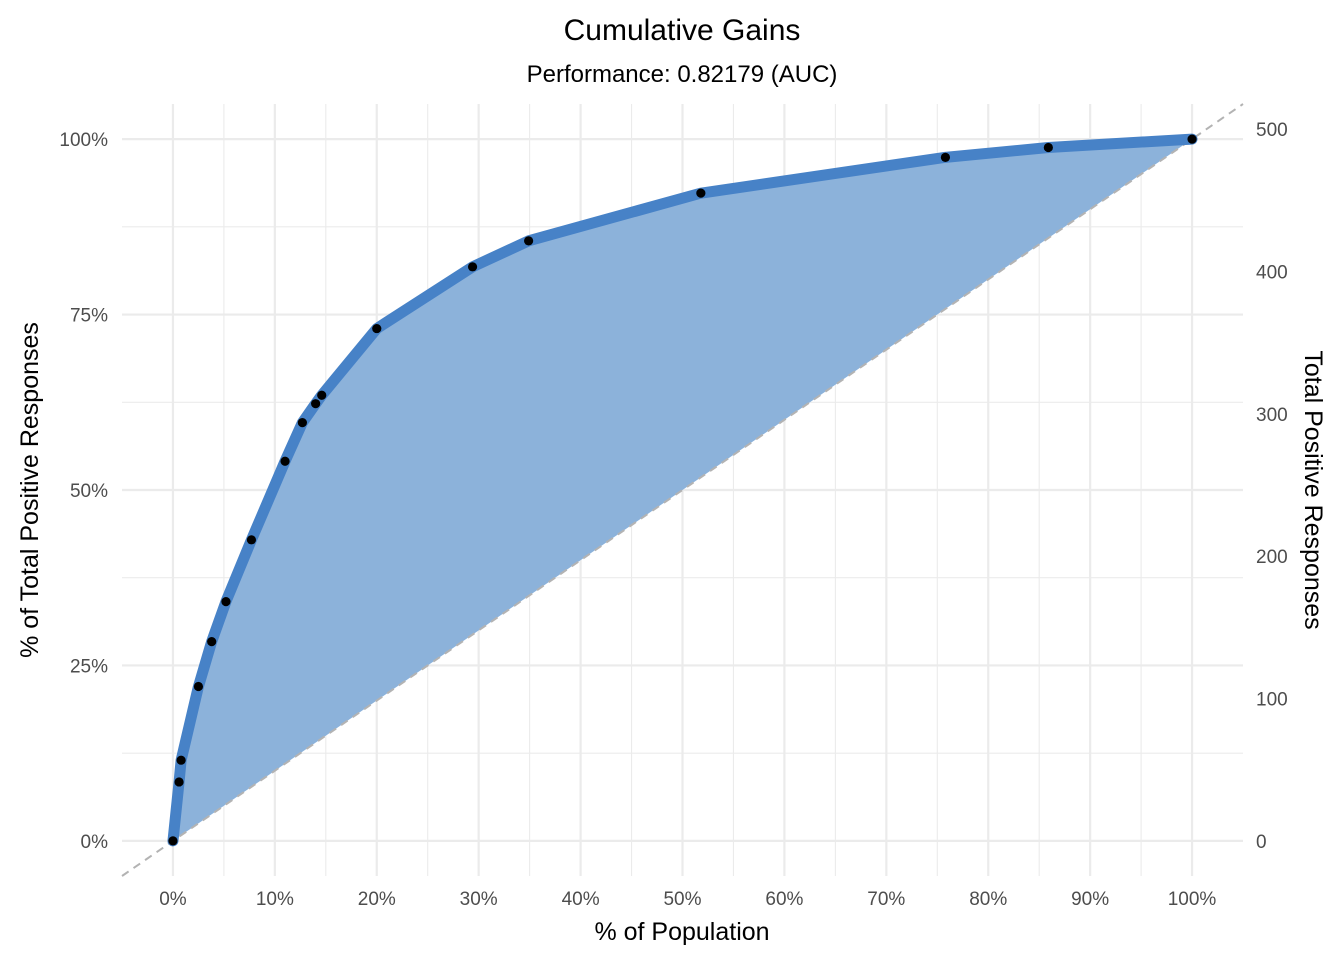 This screenshot has height=960, width=1344. I want to click on x-axis-ticks: 0% 10% 20% 30% 40% 50% 60% 70% 80% 90% 100%, so click(687, 899).